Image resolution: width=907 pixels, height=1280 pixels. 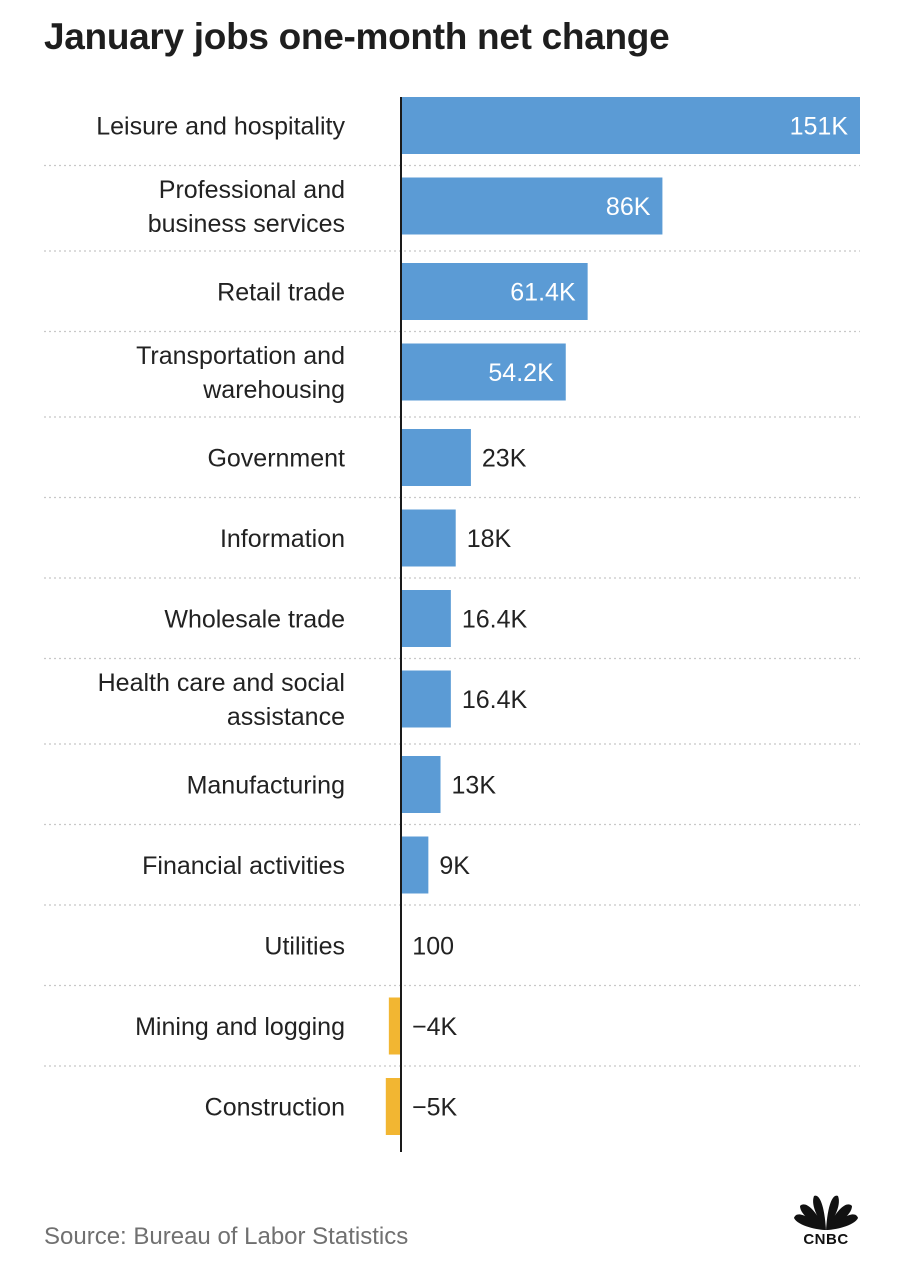 I want to click on category-label: Financial activities, so click(x=243, y=866).